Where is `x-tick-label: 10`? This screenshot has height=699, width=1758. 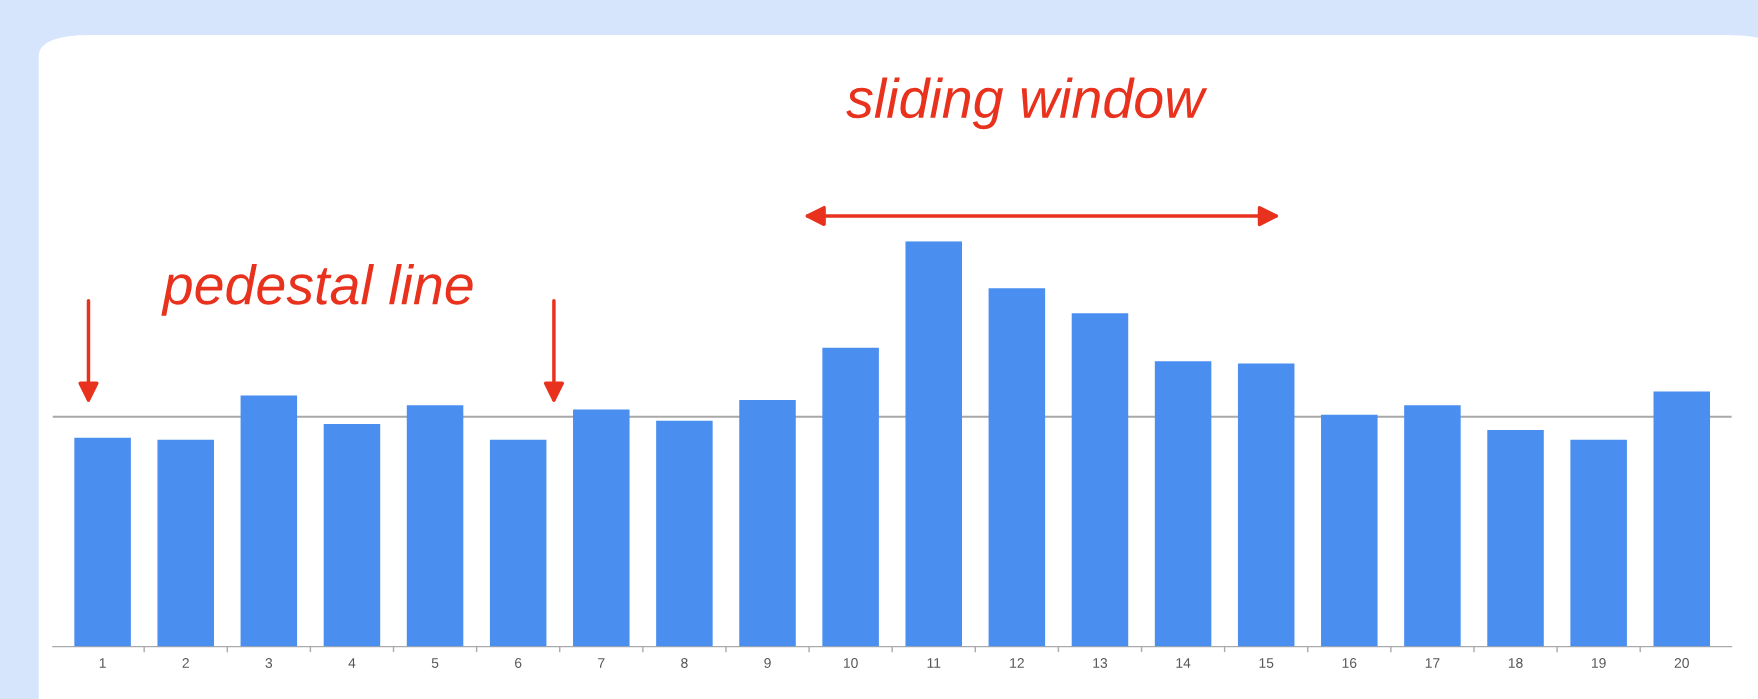 x-tick-label: 10 is located at coordinates (850, 663).